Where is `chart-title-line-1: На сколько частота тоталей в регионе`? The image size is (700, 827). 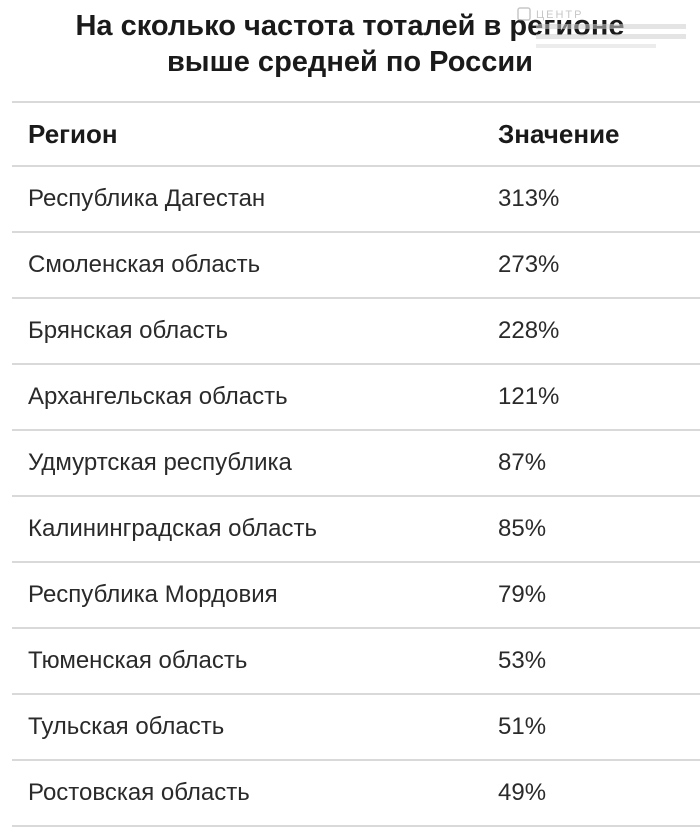
chart-title-line-1: На сколько частота тоталей в регионе is located at coordinates (350, 26).